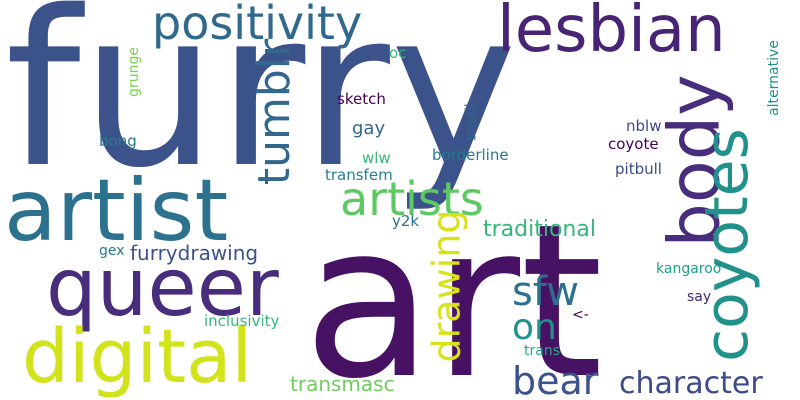 This screenshot has width=800, height=400. Describe the element at coordinates (471, 122) in the screenshot. I see `word-small: small` at that location.